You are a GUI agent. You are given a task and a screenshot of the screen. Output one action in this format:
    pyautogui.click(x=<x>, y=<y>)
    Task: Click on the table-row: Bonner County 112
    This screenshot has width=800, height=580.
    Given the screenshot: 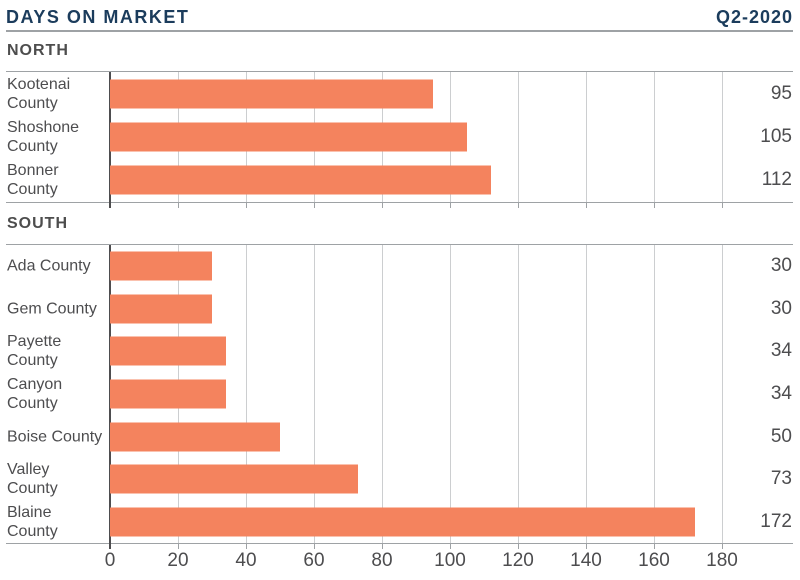 What is the action you would take?
    pyautogui.click(x=399, y=180)
    